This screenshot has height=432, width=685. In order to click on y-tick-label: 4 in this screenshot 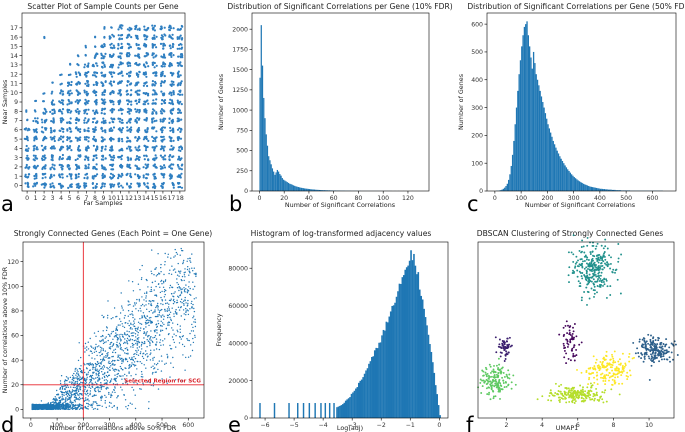, I will do `click(16, 149)`.